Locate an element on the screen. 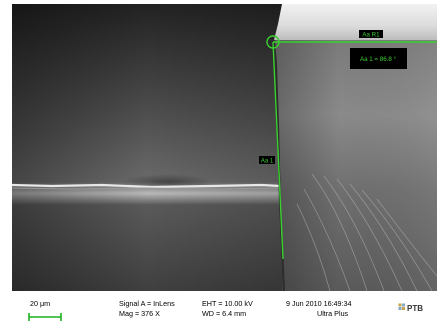 The image size is (443, 328). angle-readout-bg is located at coordinates (378, 58).